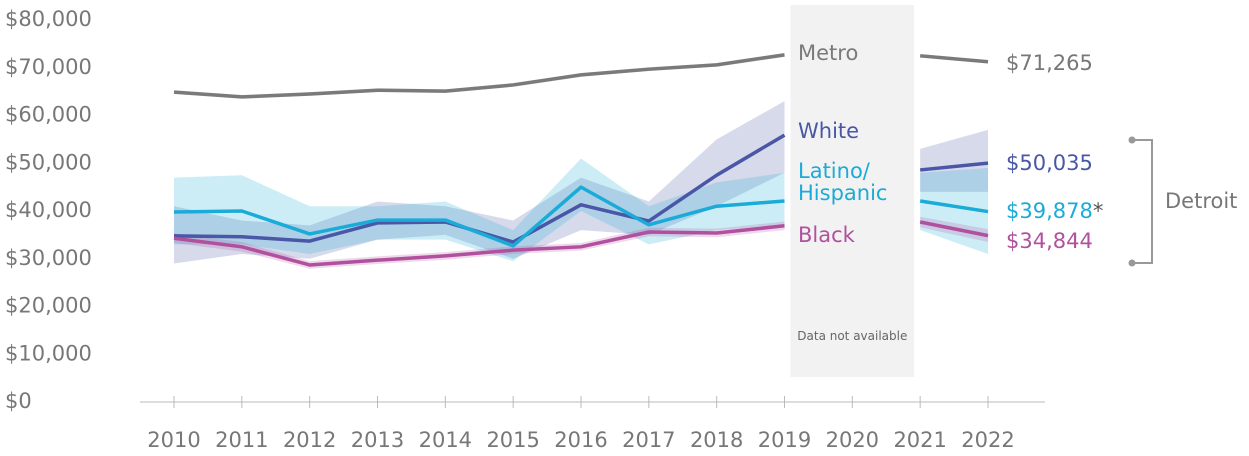  I want to click on y-tick-label: $0, so click(18, 401).